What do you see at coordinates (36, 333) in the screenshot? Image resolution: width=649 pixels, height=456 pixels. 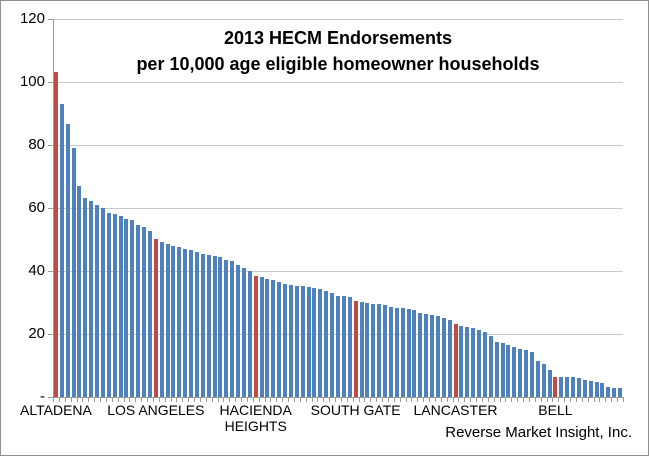 I see `y-axis-label-20: 20` at bounding box center [36, 333].